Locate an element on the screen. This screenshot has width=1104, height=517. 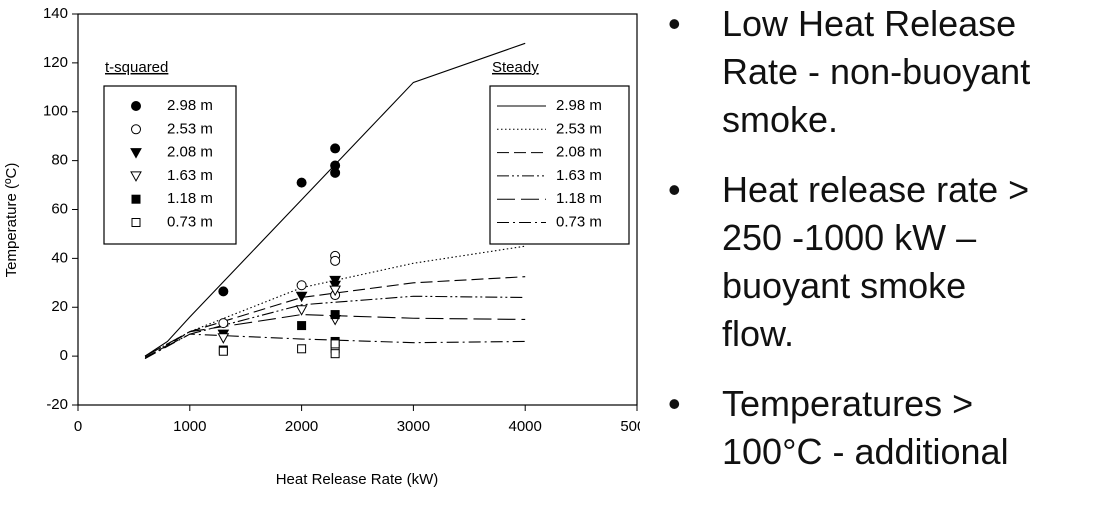
bullet-line: Heat release rate > is located at coordinates (876, 189).